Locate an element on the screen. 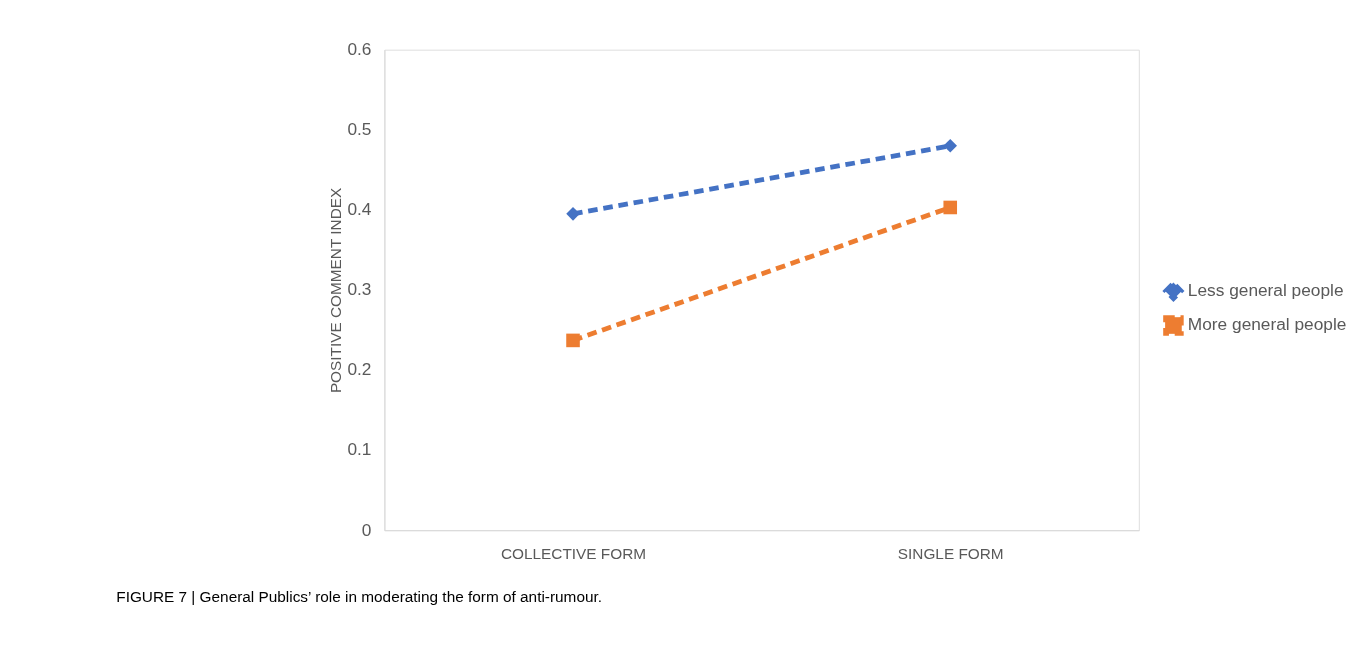  y-tick-label: 0.3 is located at coordinates (359, 289).